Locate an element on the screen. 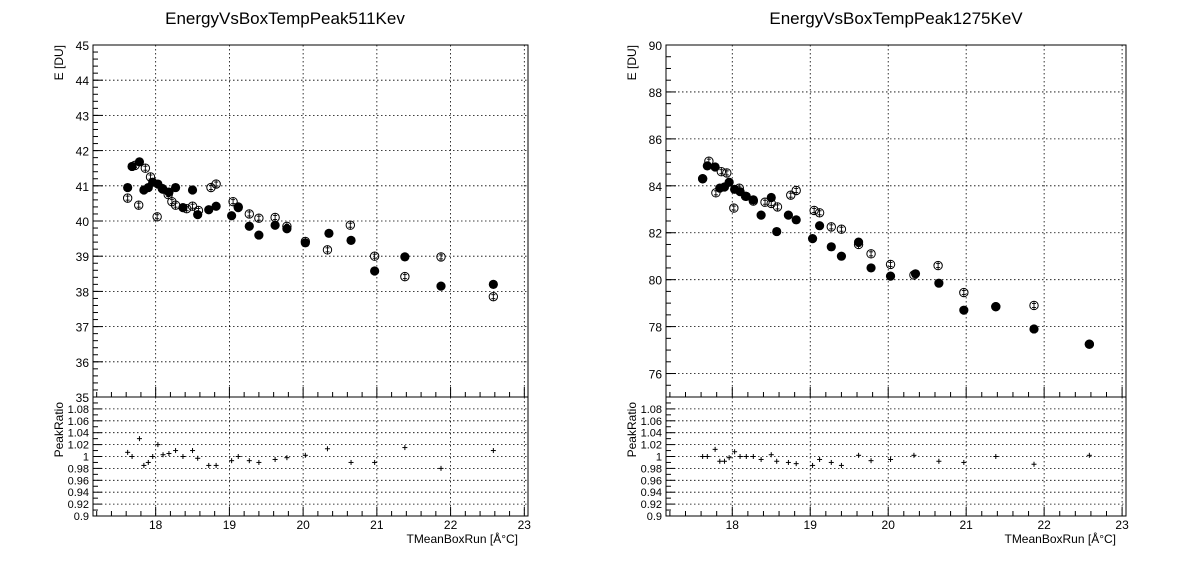 This screenshot has height=572, width=1196. x-tick-label: 18 is located at coordinates (733, 525).